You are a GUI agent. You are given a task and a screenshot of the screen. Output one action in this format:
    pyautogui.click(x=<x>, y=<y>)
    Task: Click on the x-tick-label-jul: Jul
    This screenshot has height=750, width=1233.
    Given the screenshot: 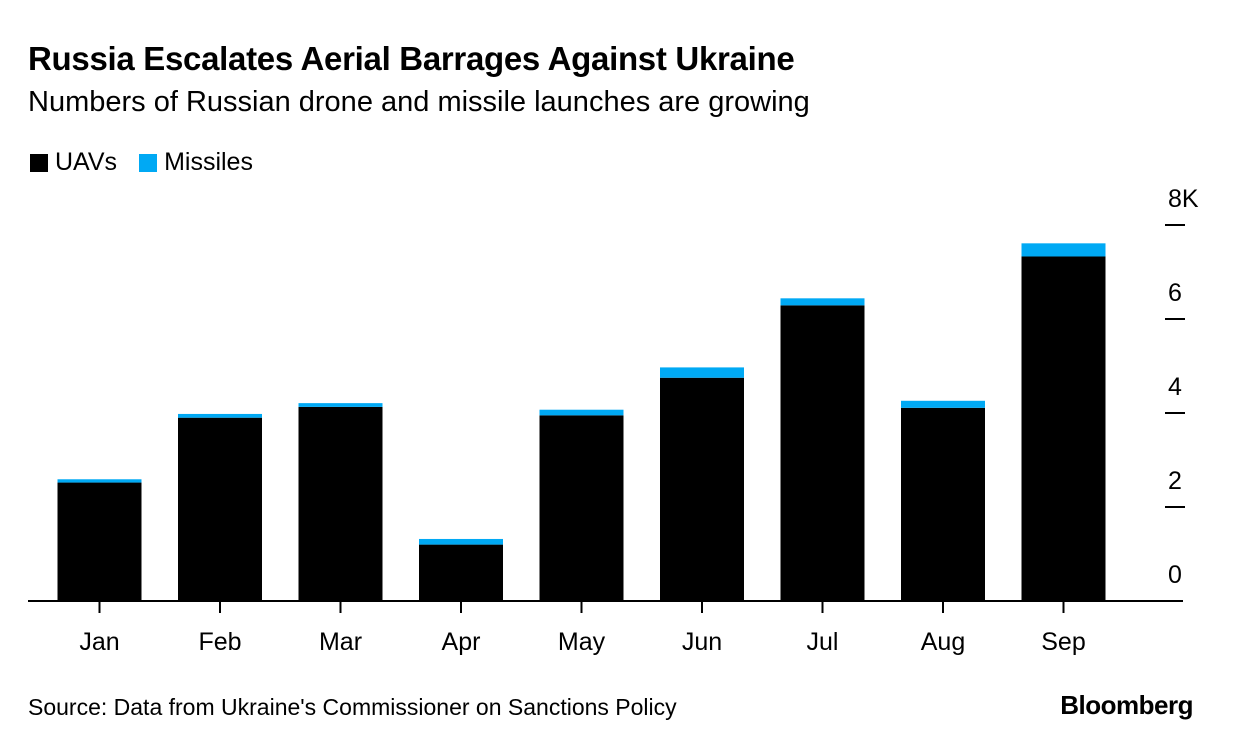 What is the action you would take?
    pyautogui.click(x=823, y=642)
    